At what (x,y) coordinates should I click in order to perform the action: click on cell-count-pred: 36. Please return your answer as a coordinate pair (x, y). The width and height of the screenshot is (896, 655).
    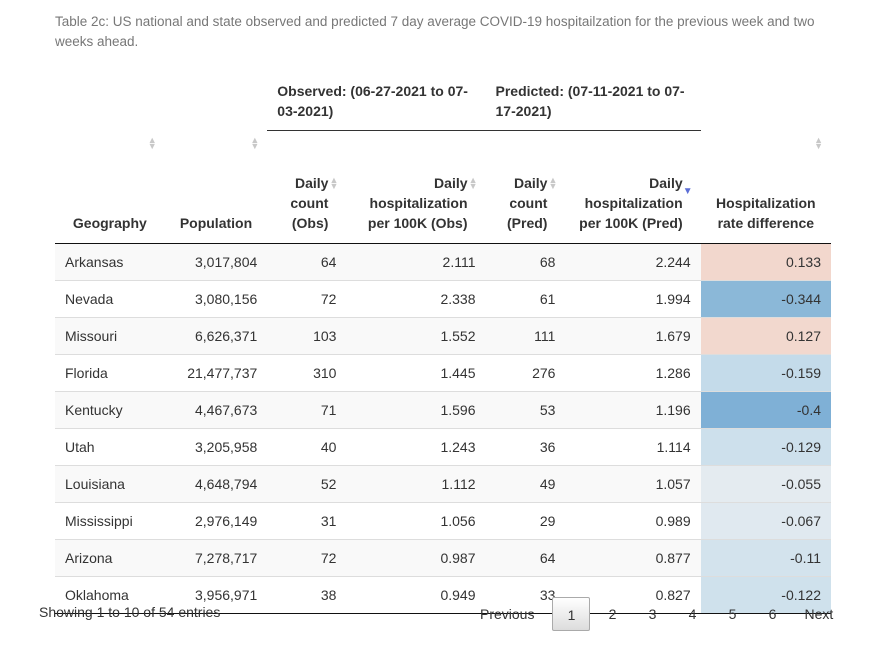
    Looking at the image, I should click on (525, 447).